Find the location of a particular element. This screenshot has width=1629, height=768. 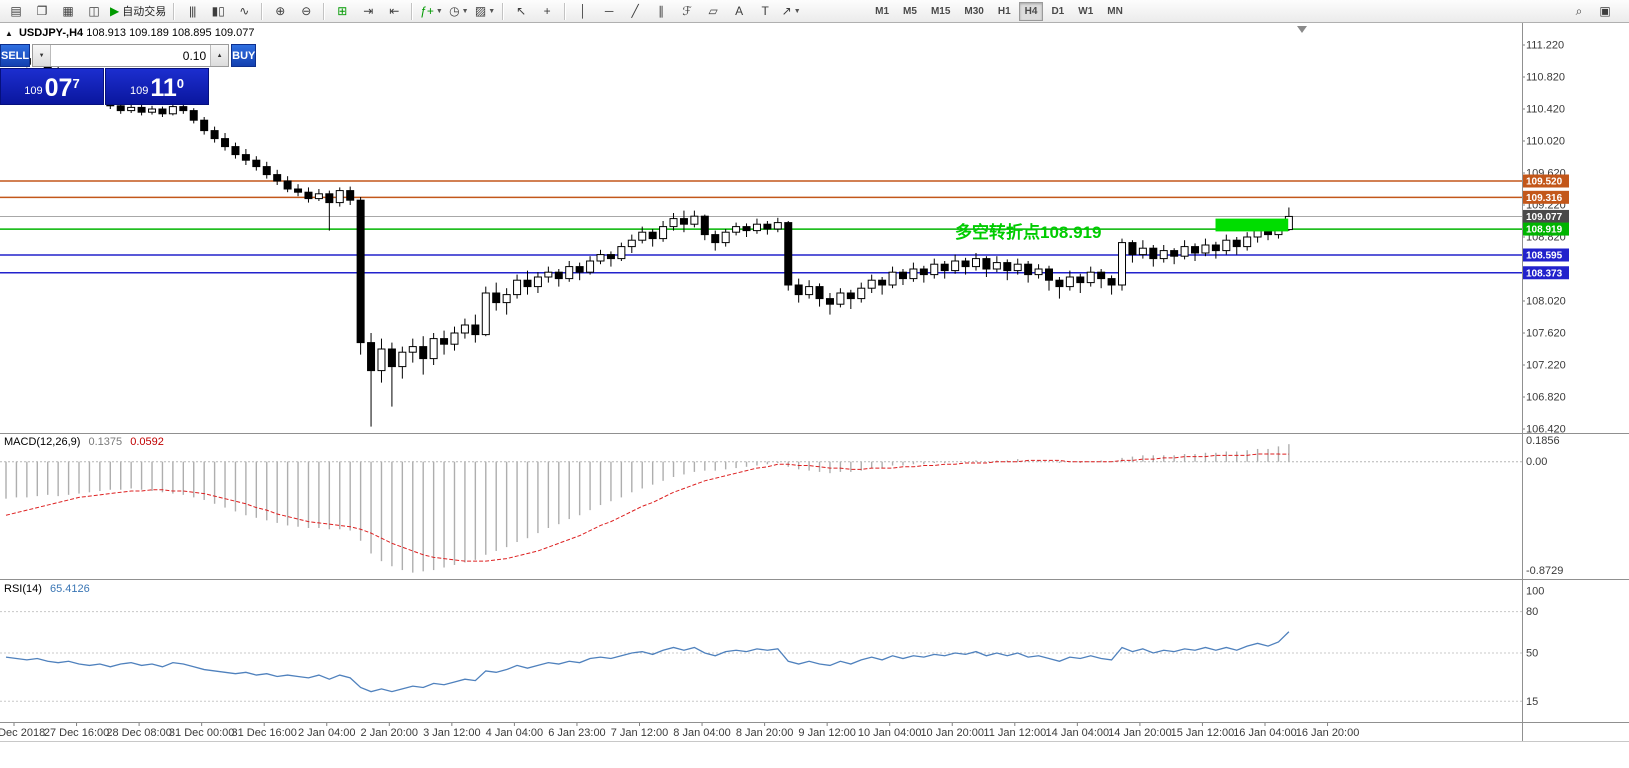

channel-tool-icon: ∥ is located at coordinates (661, 11).